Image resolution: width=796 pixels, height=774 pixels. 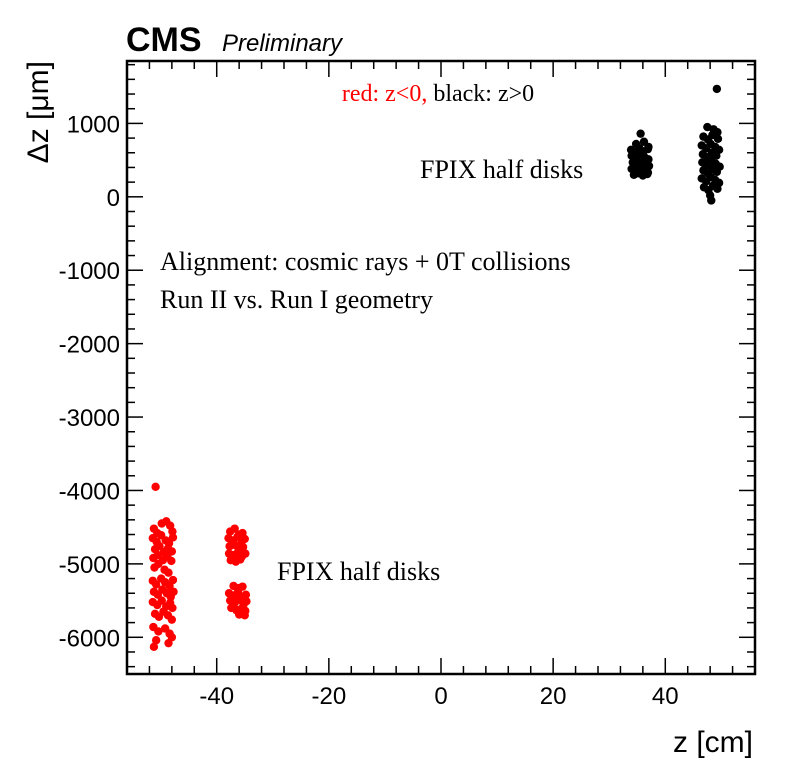 What do you see at coordinates (501, 169) in the screenshot?
I see `annotation-fpix-positive: FPIX half disks` at bounding box center [501, 169].